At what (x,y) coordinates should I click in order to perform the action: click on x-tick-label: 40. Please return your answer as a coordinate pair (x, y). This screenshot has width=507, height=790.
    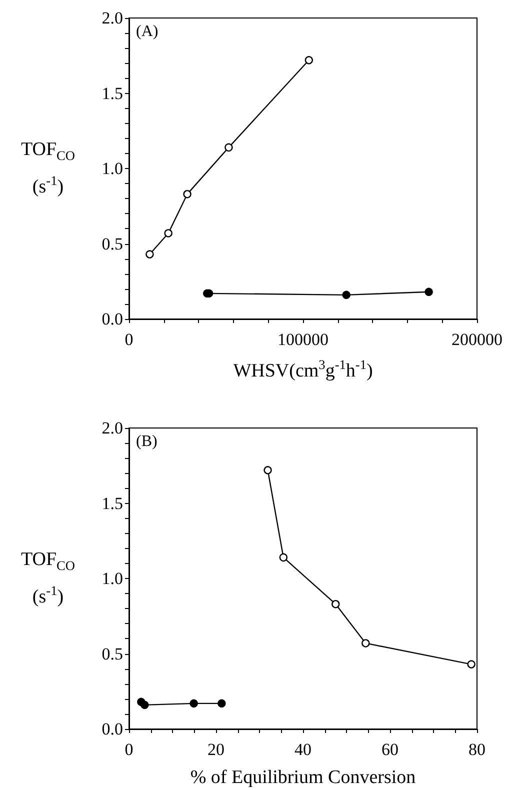
    Looking at the image, I should click on (303, 749).